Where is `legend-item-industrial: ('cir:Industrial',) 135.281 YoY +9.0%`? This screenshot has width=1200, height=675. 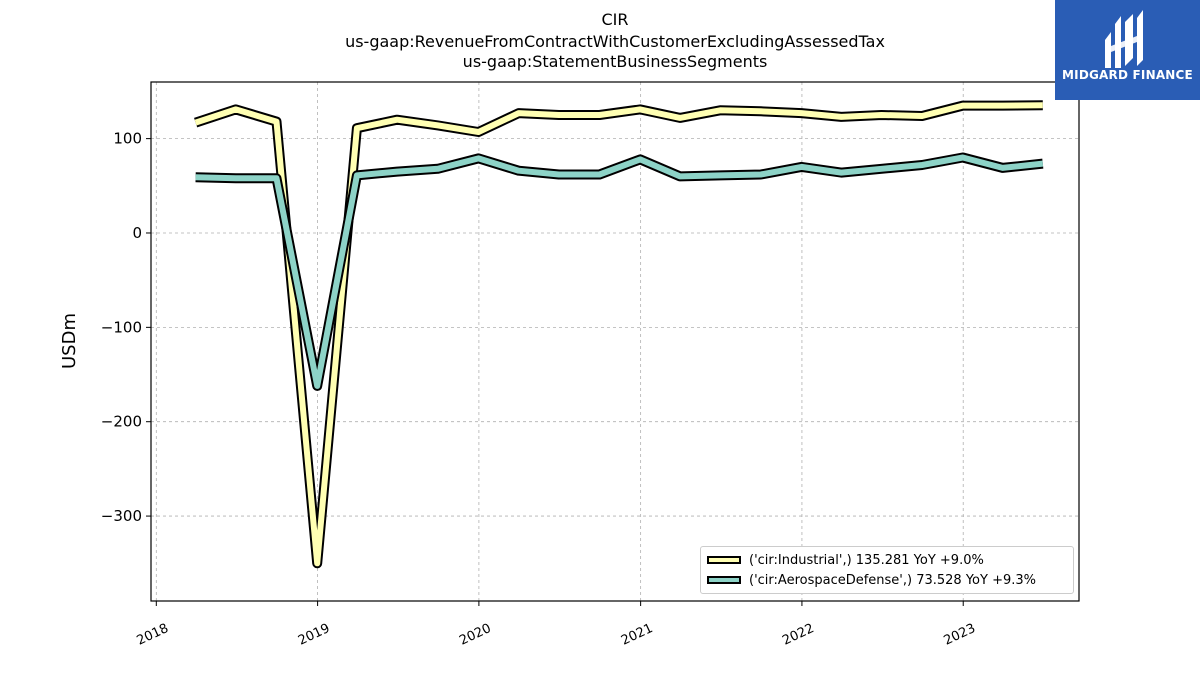 legend-item-industrial: ('cir:Industrial',) 135.281 YoY +9.0% is located at coordinates (842, 560).